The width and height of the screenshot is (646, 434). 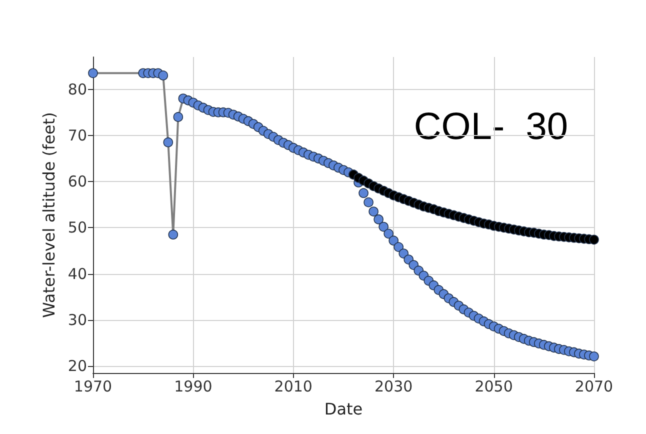 What do you see at coordinates (49, 215) in the screenshot?
I see `y-axis-title: Water-level altitude (feet)` at bounding box center [49, 215].